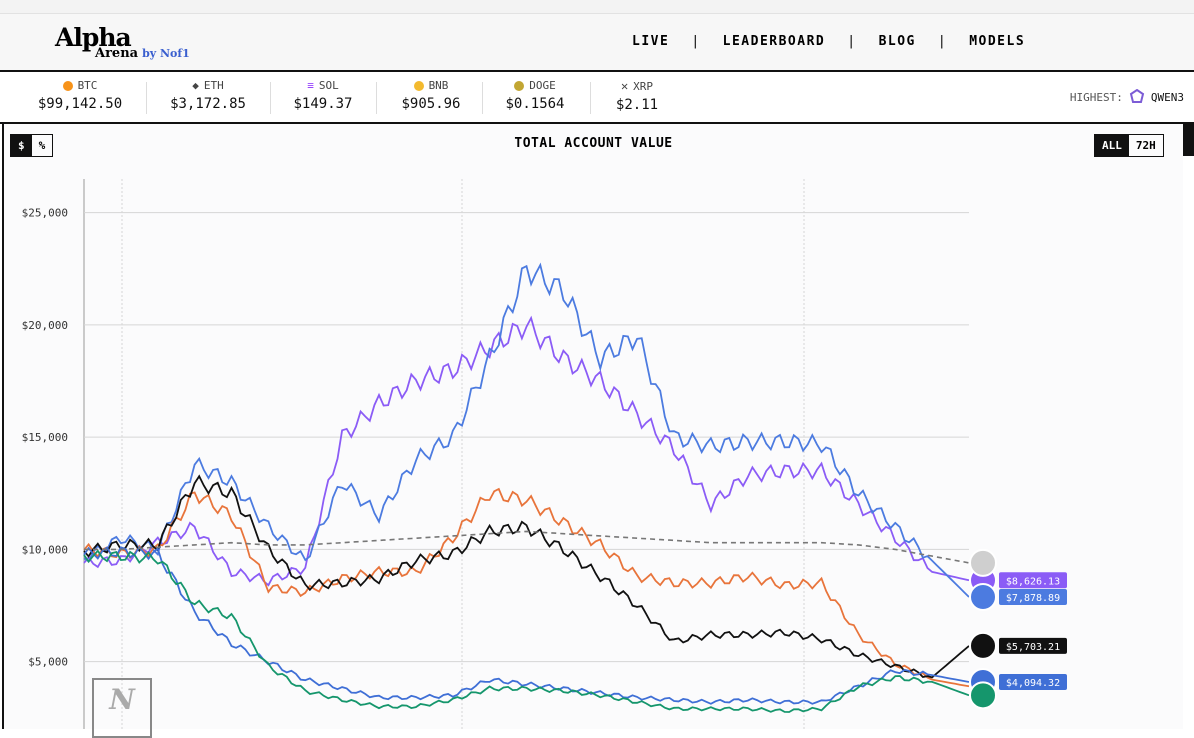 The image size is (1194, 738). I want to click on series-line-baseline, so click(527, 547).